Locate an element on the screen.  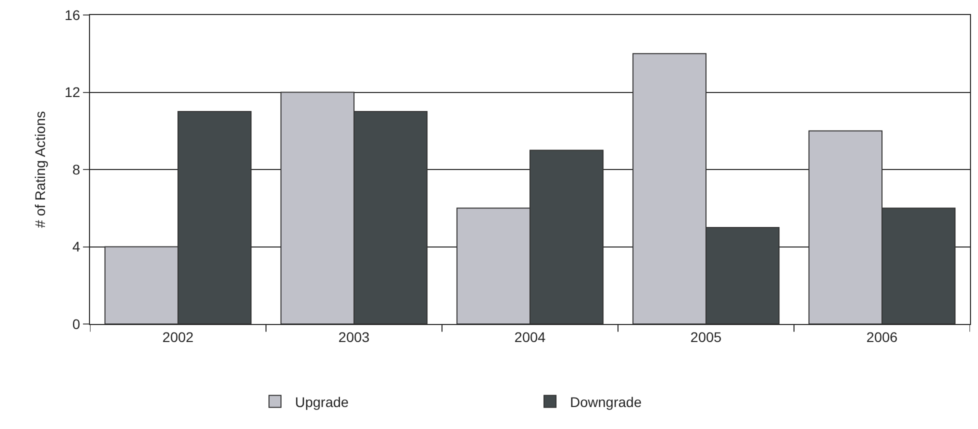
y-tick-label: 16 is located at coordinates (72, 14).